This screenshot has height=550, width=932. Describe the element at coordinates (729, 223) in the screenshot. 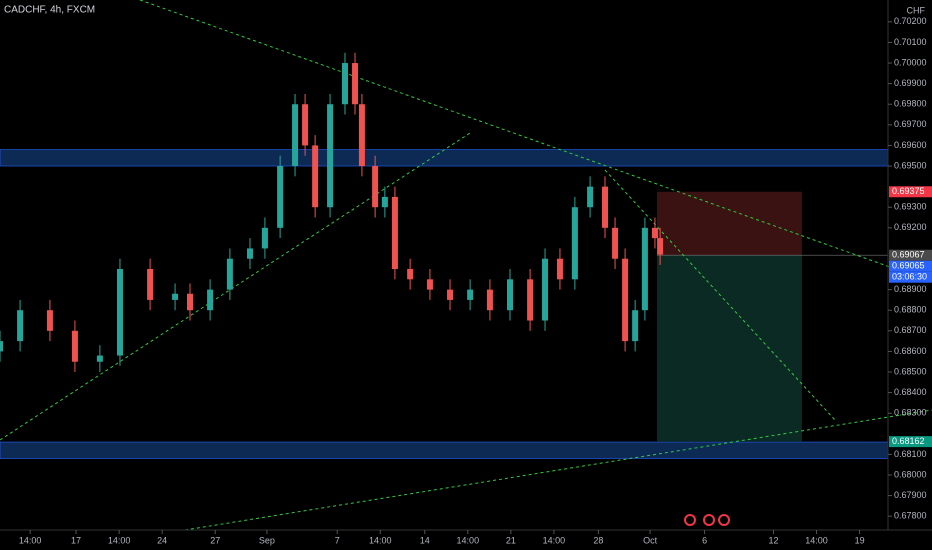

I see `stop-zone` at that location.